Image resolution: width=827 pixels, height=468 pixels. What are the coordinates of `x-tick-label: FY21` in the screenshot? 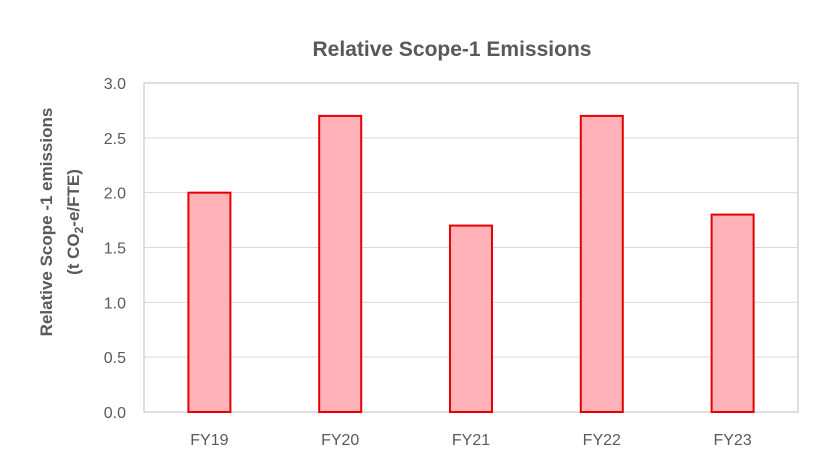 It's located at (471, 440).